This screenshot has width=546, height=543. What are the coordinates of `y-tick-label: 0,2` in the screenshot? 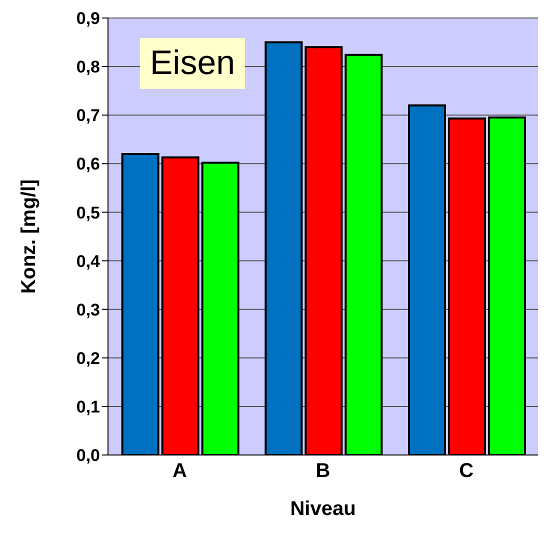 It's located at (88, 358).